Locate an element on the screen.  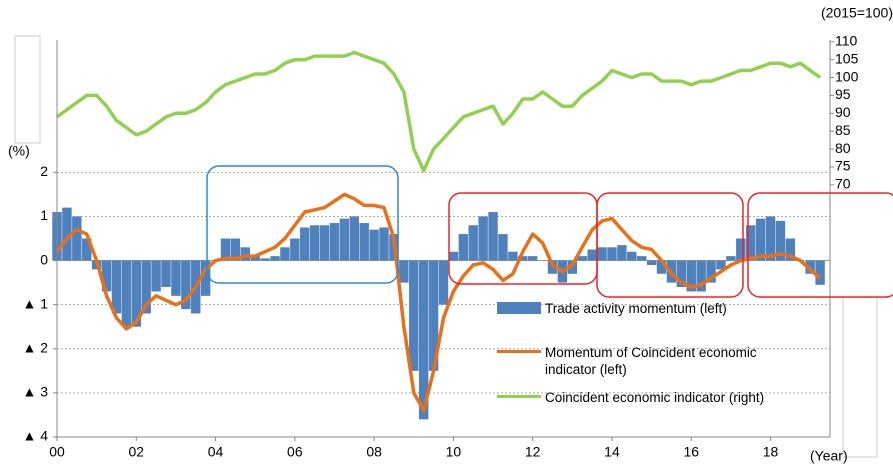
x-tick-label: 00 is located at coordinates (57, 452).